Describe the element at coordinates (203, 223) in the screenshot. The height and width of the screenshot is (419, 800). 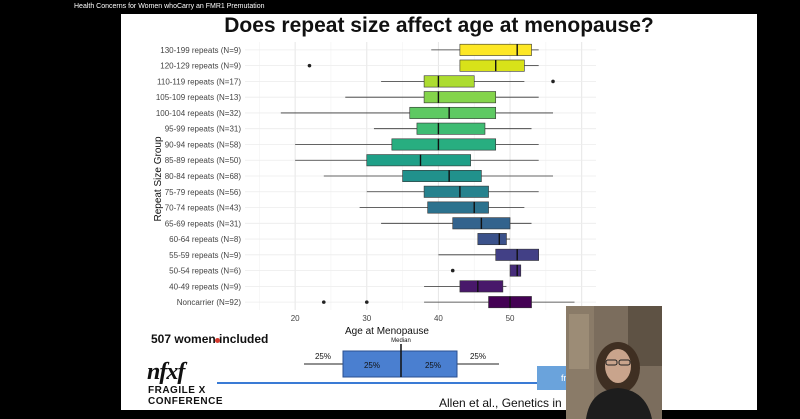
I see `y-tick-label: 65-69 repeats (N=31)` at that location.